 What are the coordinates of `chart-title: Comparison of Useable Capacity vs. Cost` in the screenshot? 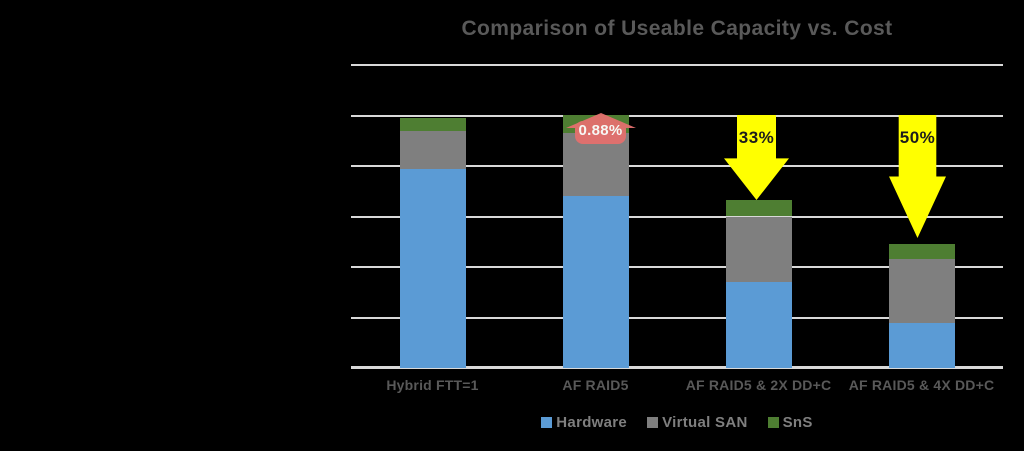 It's located at (677, 28).